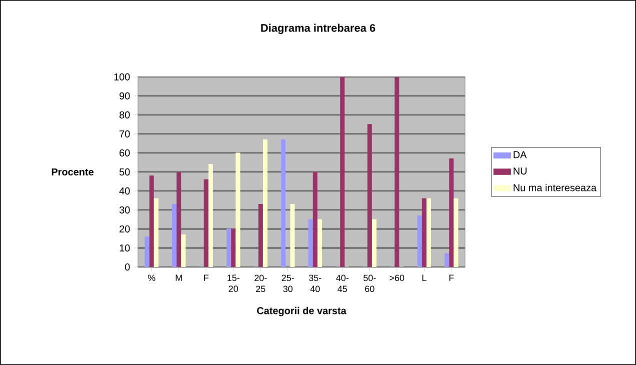 This screenshot has width=636, height=365. I want to click on x-tick-label: 15- 20, so click(234, 283).